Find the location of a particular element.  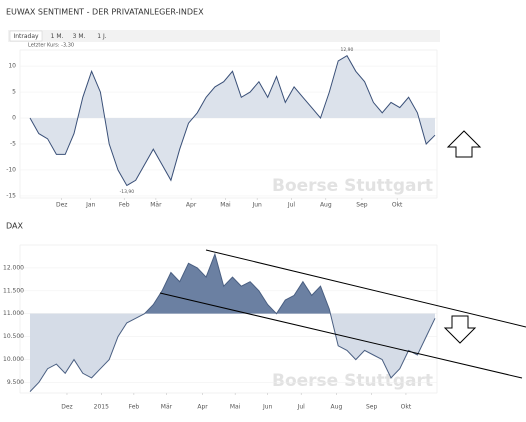

y-tick-label: -15 is located at coordinates (11, 195).